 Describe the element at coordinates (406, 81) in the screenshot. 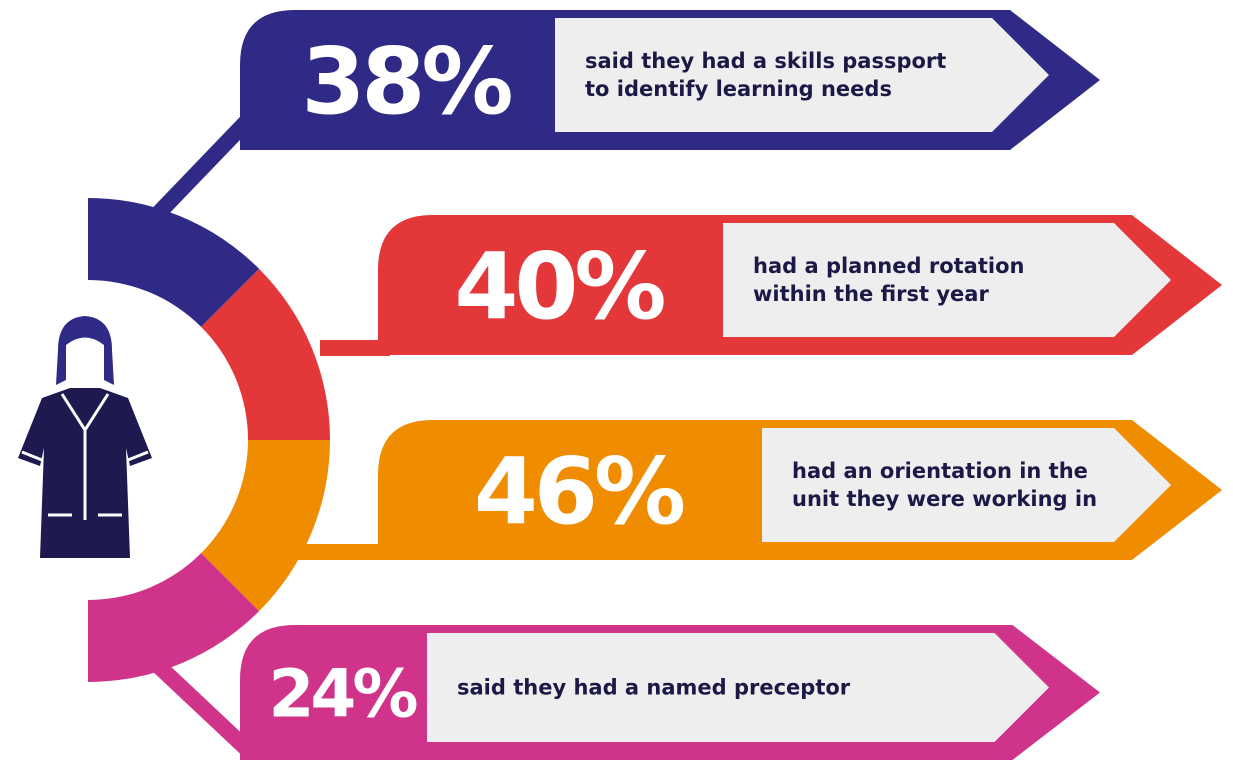

I see `percent: 38%` at that location.